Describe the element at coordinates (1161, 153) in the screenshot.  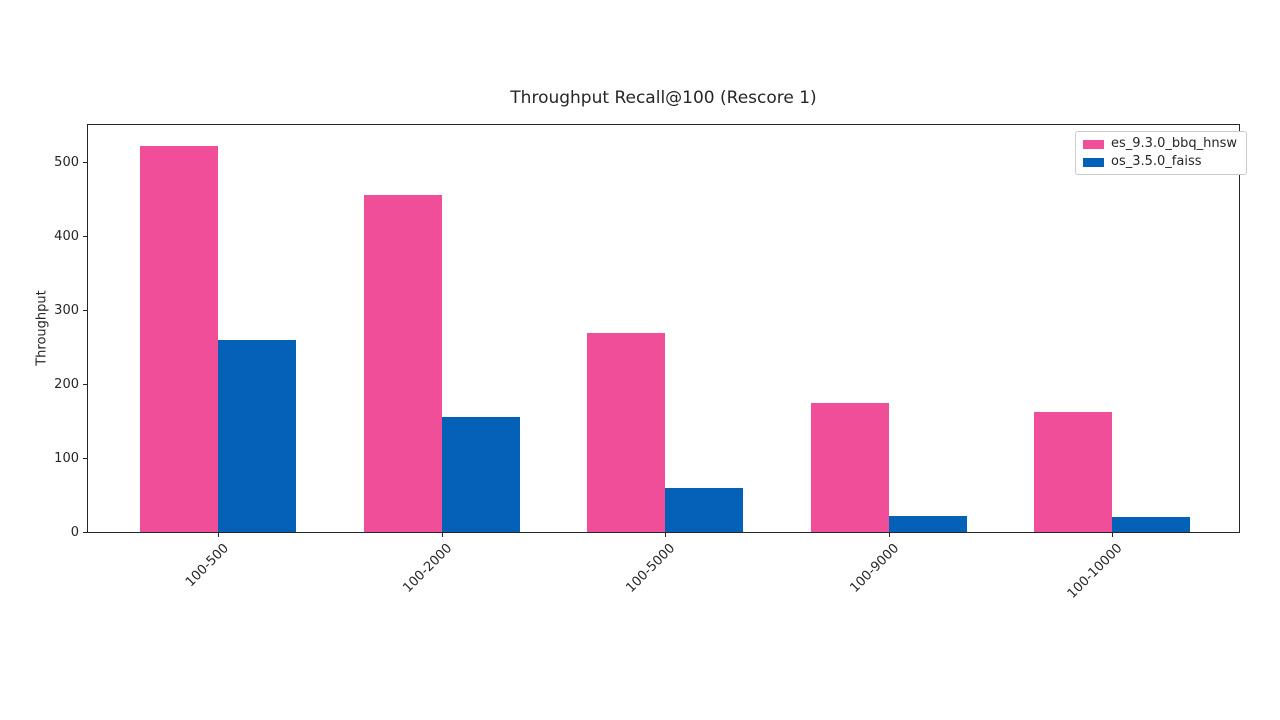
I see `legend: es_9.3.0_bbq_hnsw os_3.5.0_faiss` at that location.